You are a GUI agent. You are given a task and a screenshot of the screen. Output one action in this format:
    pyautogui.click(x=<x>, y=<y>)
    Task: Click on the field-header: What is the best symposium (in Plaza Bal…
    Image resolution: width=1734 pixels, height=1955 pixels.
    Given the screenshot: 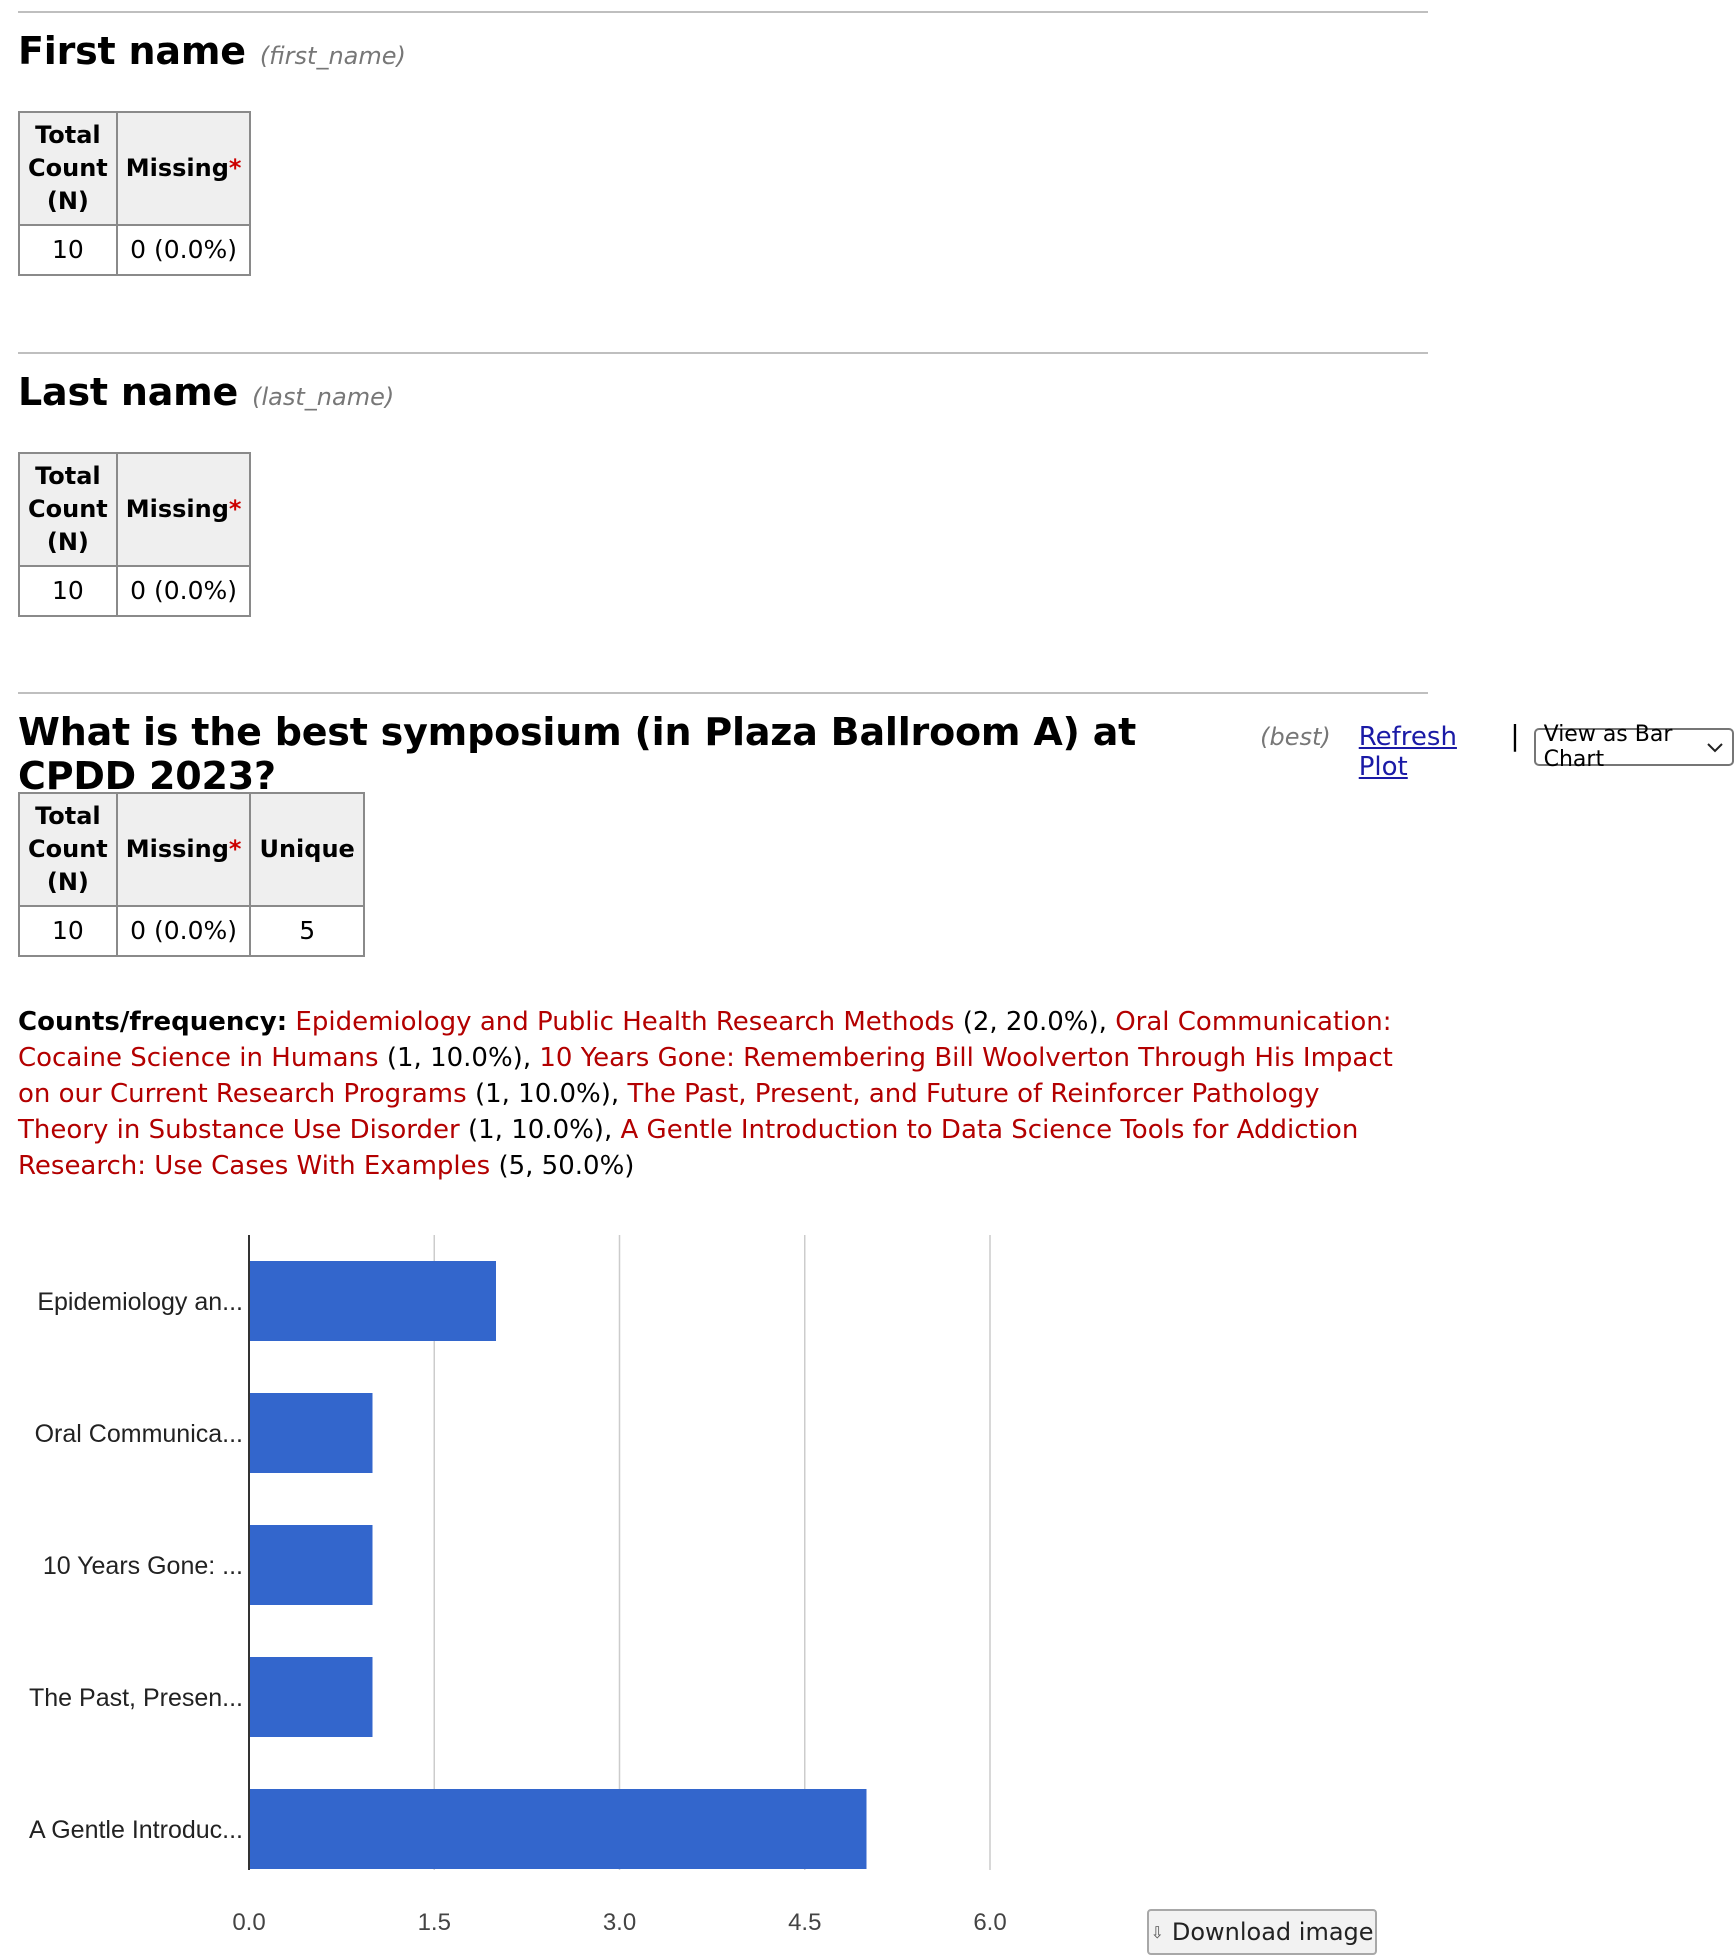 What is the action you would take?
    pyautogui.click(x=876, y=754)
    